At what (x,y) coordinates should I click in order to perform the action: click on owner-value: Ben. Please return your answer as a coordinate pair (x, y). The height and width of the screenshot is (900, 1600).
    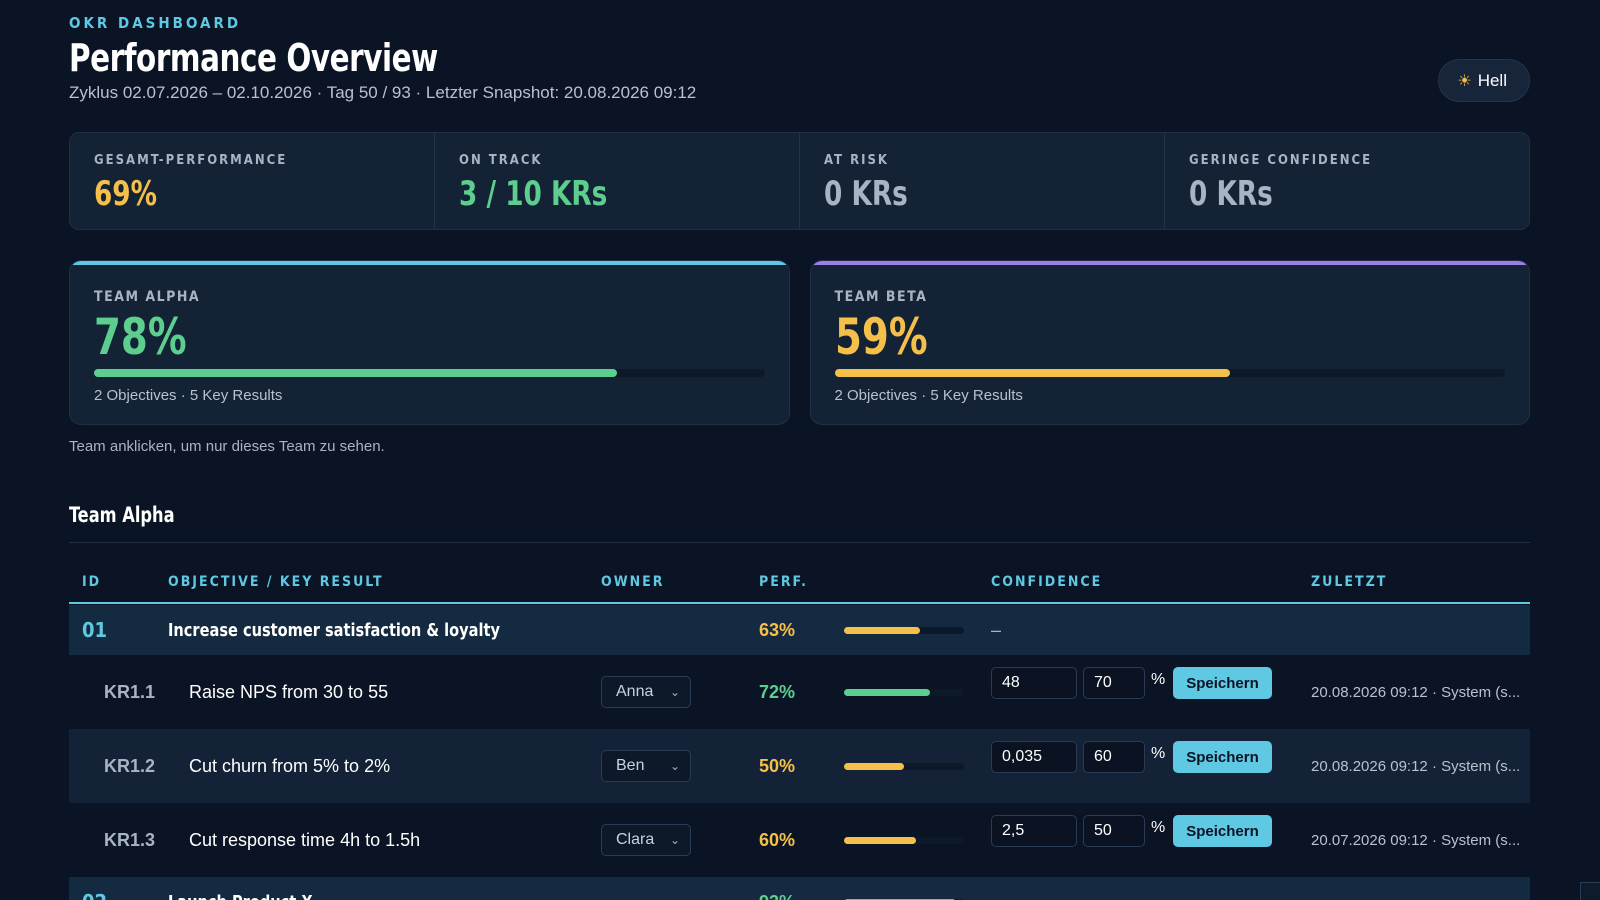
    Looking at the image, I should click on (630, 765).